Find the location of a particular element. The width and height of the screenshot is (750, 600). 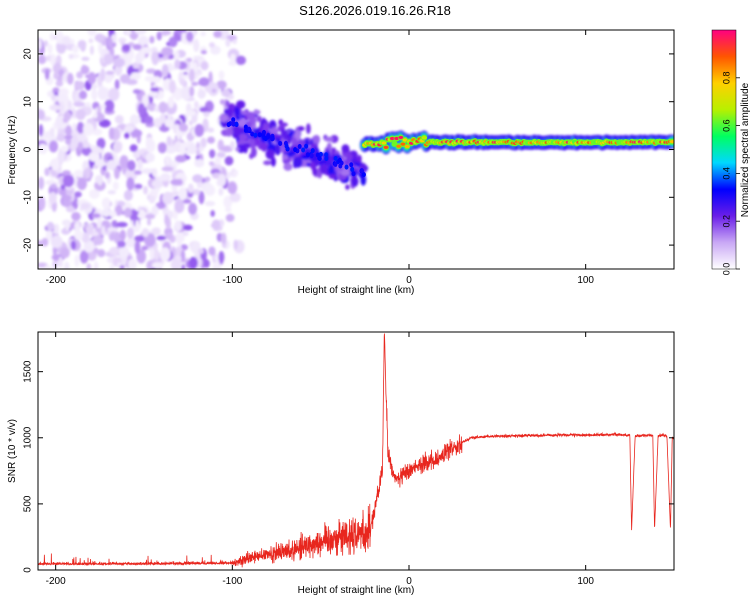

colorbar-tick-label: 0.6 is located at coordinates (726, 125).